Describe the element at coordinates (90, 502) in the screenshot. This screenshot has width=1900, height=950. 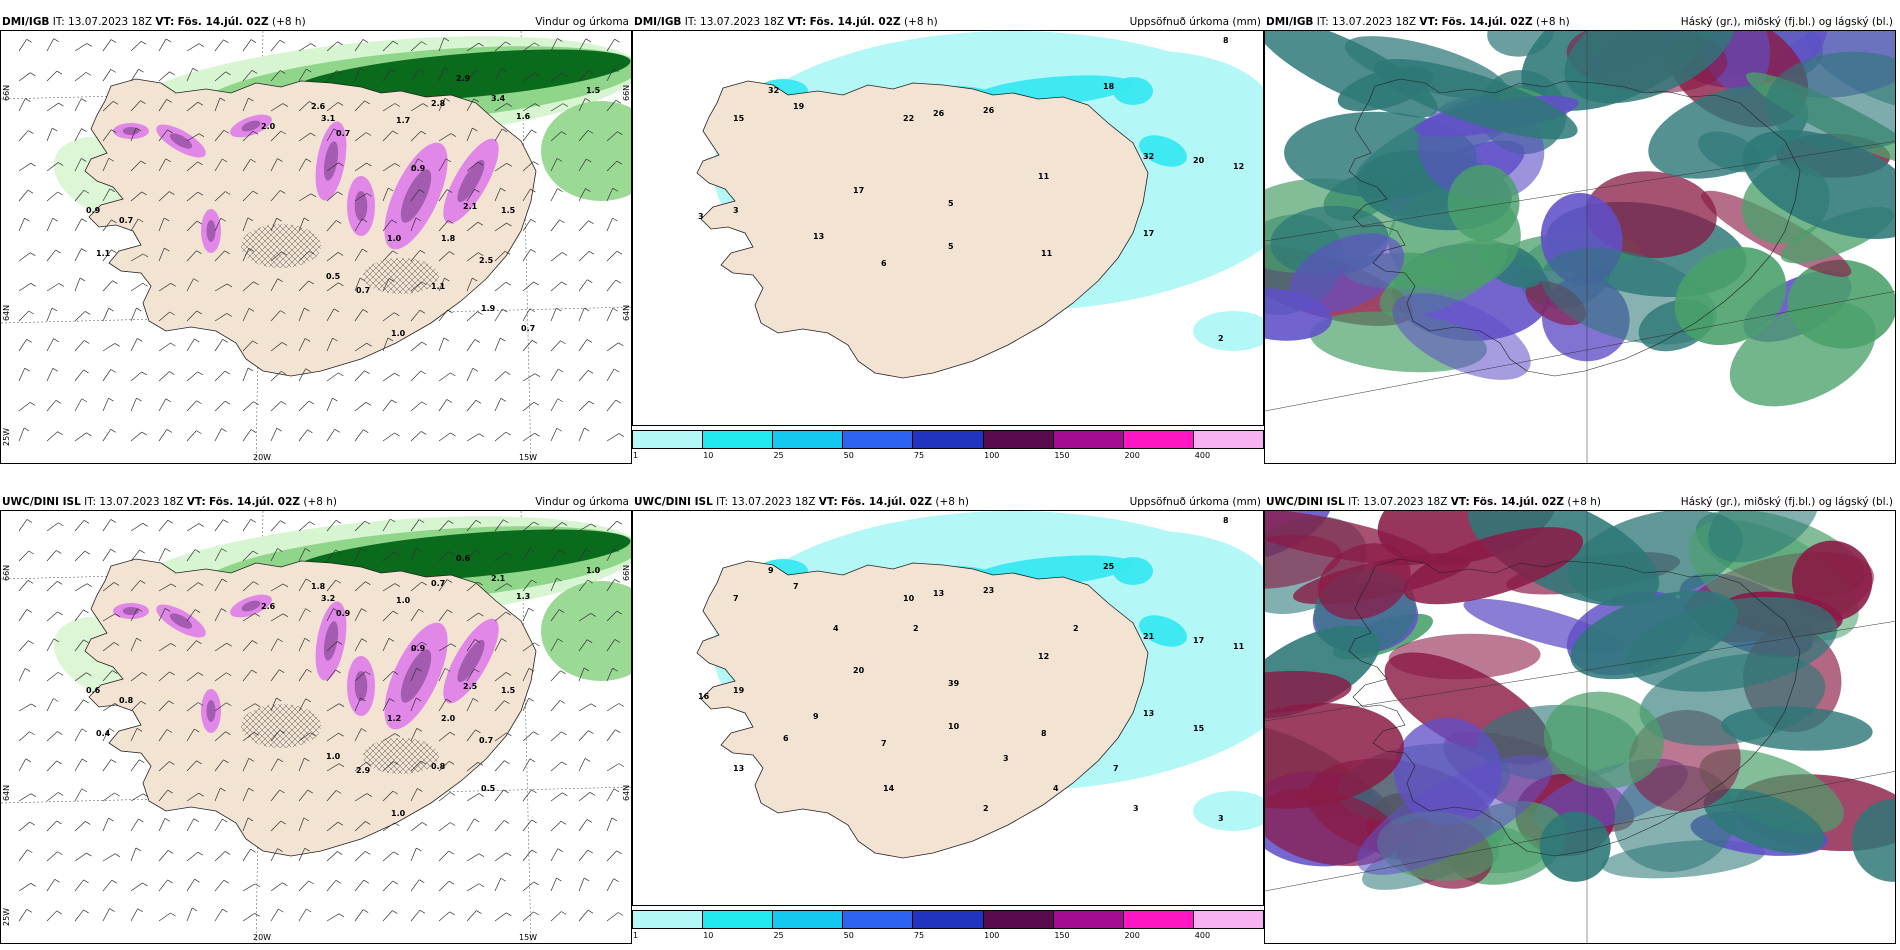
I see `it-label: IT:` at that location.